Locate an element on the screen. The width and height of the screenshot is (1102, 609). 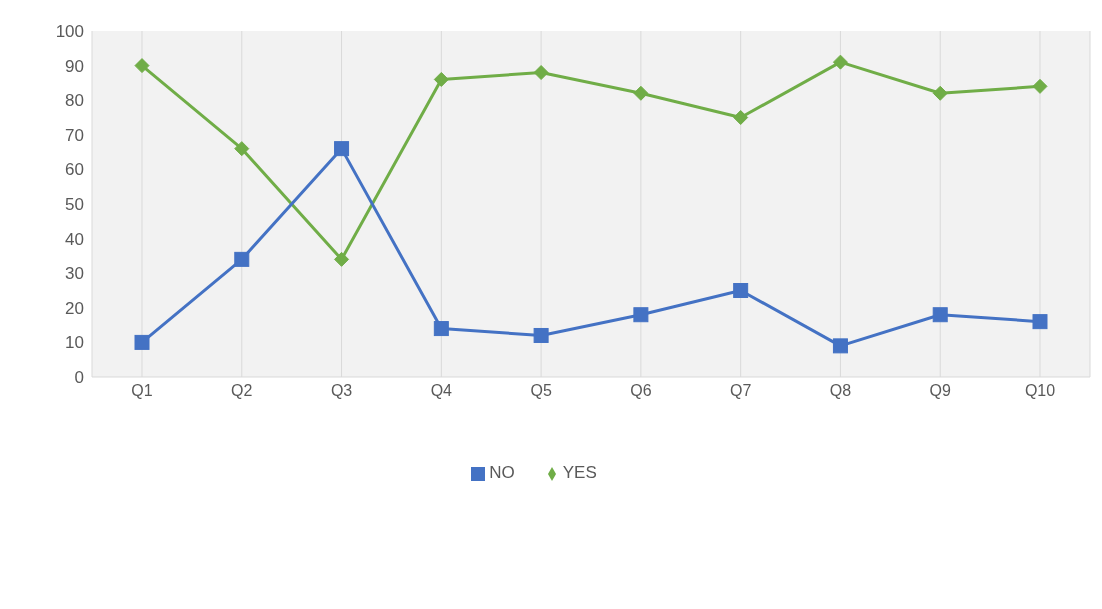
x-tick-label: Q7 is located at coordinates (740, 391).